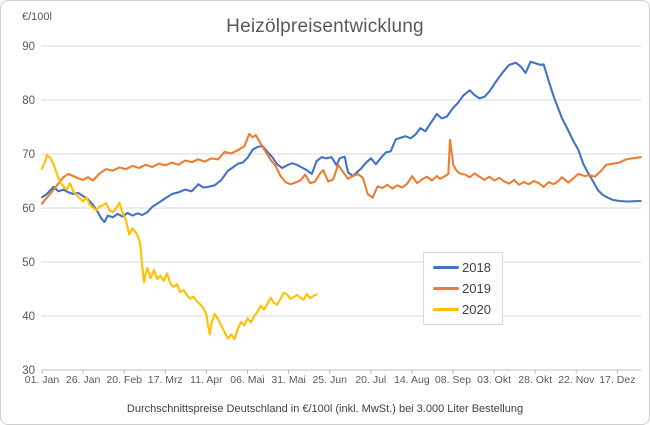  What do you see at coordinates (453, 380) in the screenshot?
I see `x-axis-tick-label: 08. Sep` at bounding box center [453, 380].